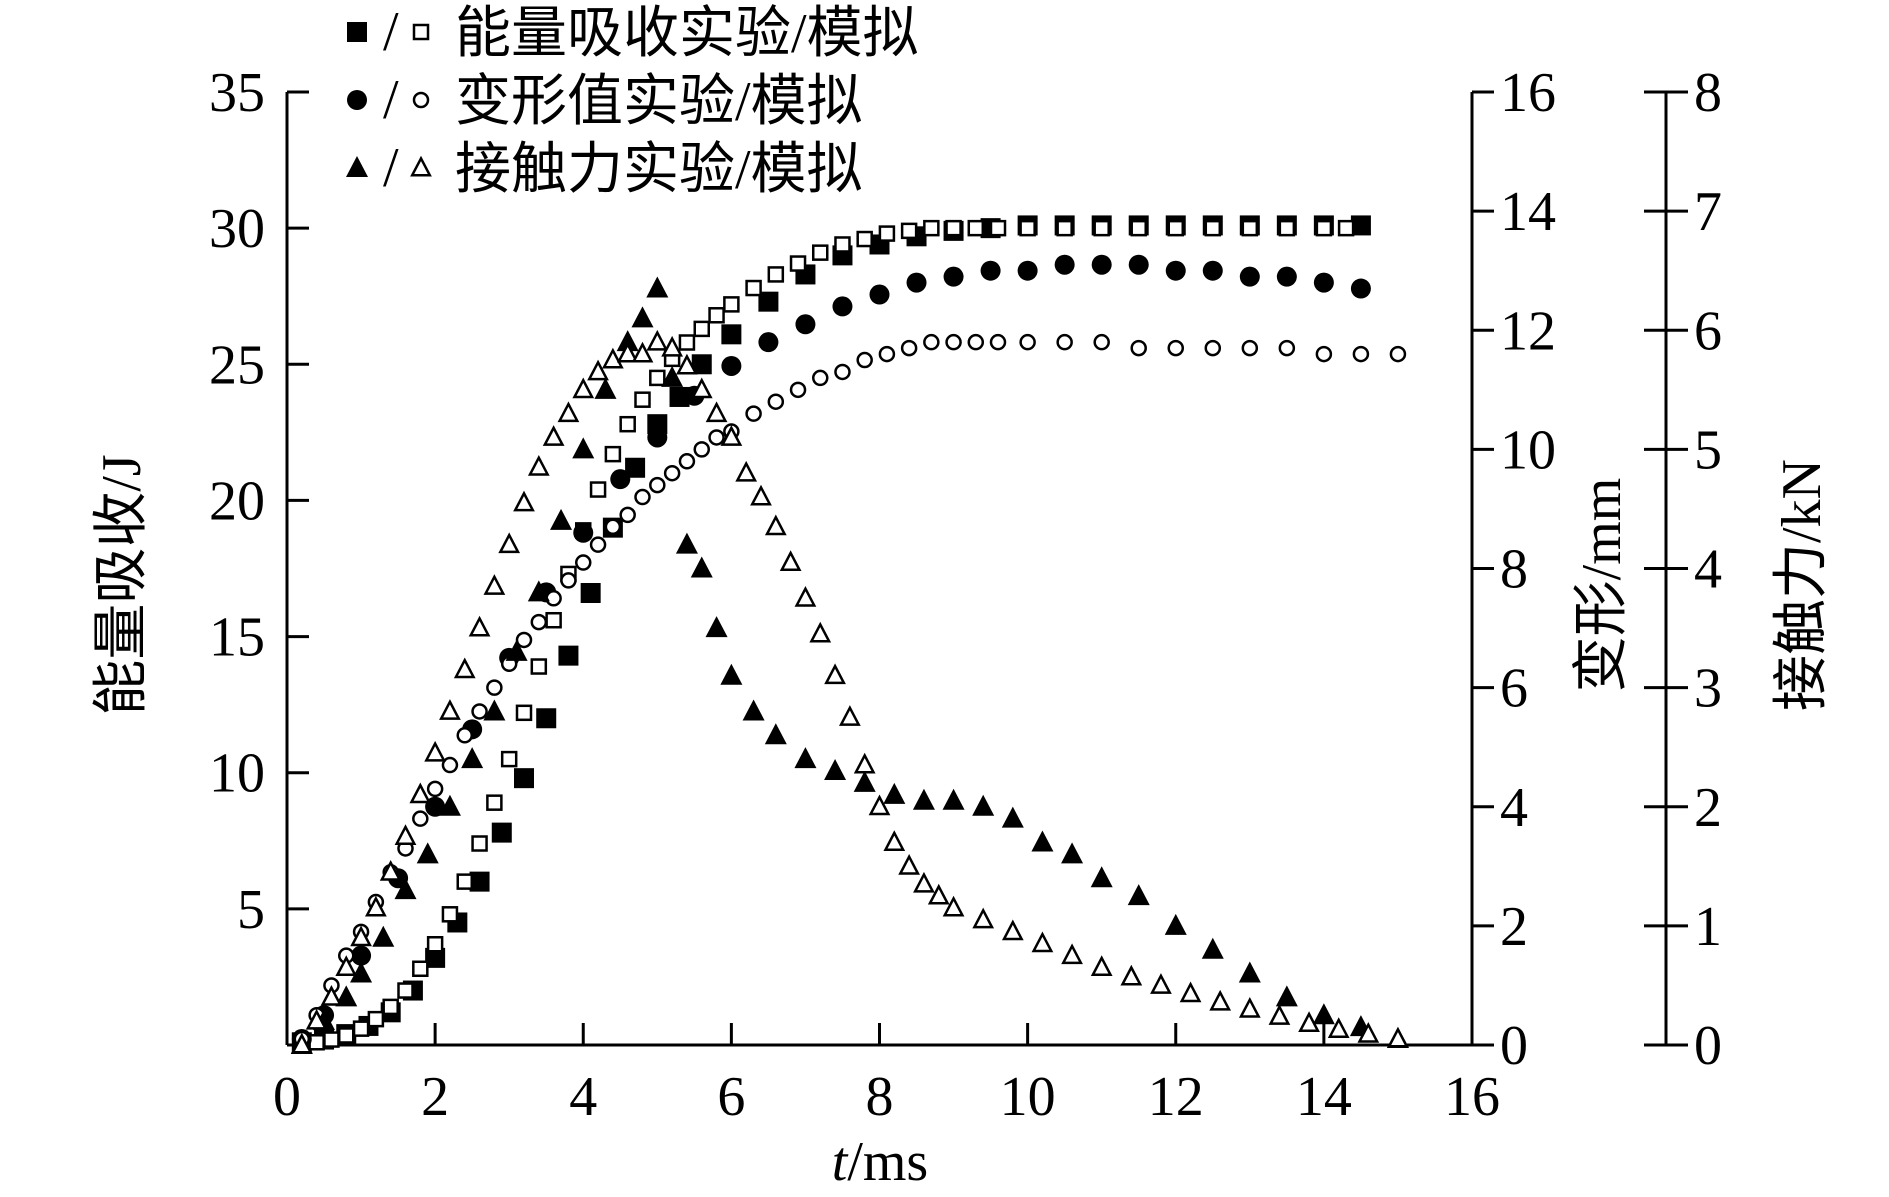  I want to click on y-tick-label-force: 8, so click(1708, 93).